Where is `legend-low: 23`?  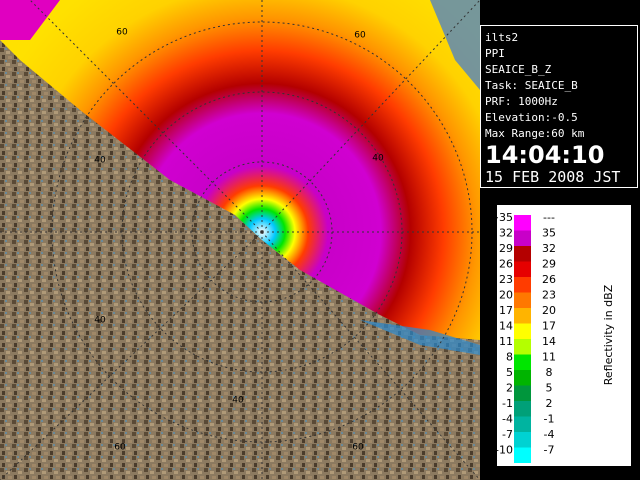
legend-low: 23 is located at coordinates (506, 279).